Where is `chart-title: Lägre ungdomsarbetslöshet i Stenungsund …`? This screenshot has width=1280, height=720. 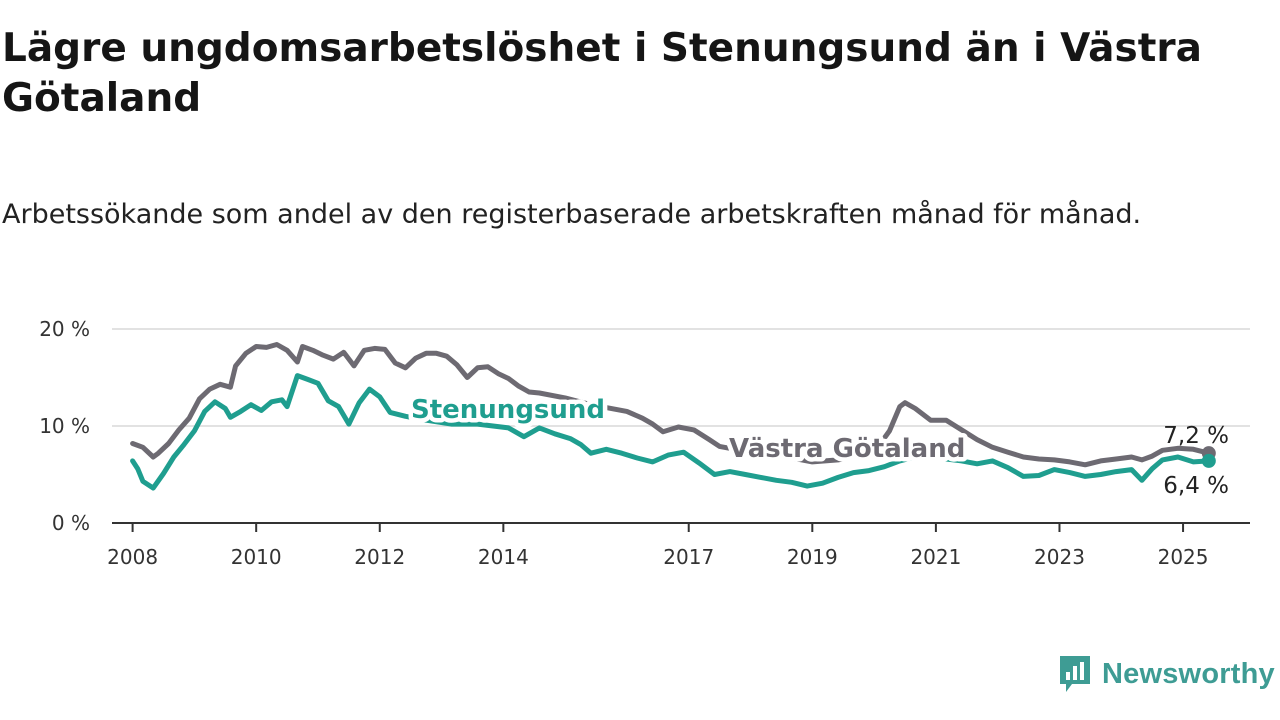 chart-title: Lägre ungdomsarbetslöshet i Stenungsund … is located at coordinates (602, 73).